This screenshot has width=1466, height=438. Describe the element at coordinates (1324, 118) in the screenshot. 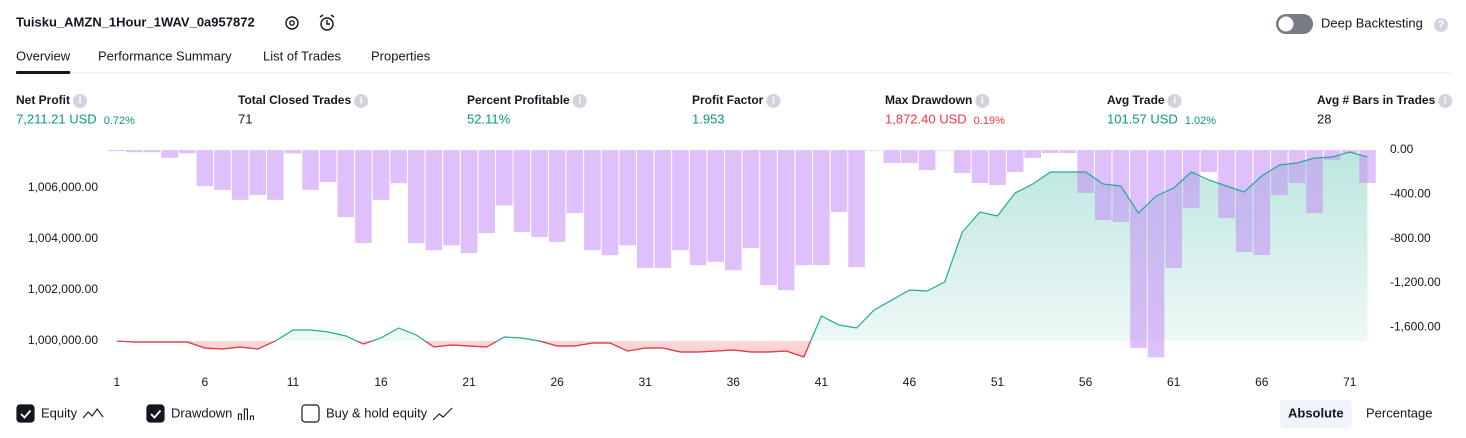

I see `metric-value: 28` at that location.